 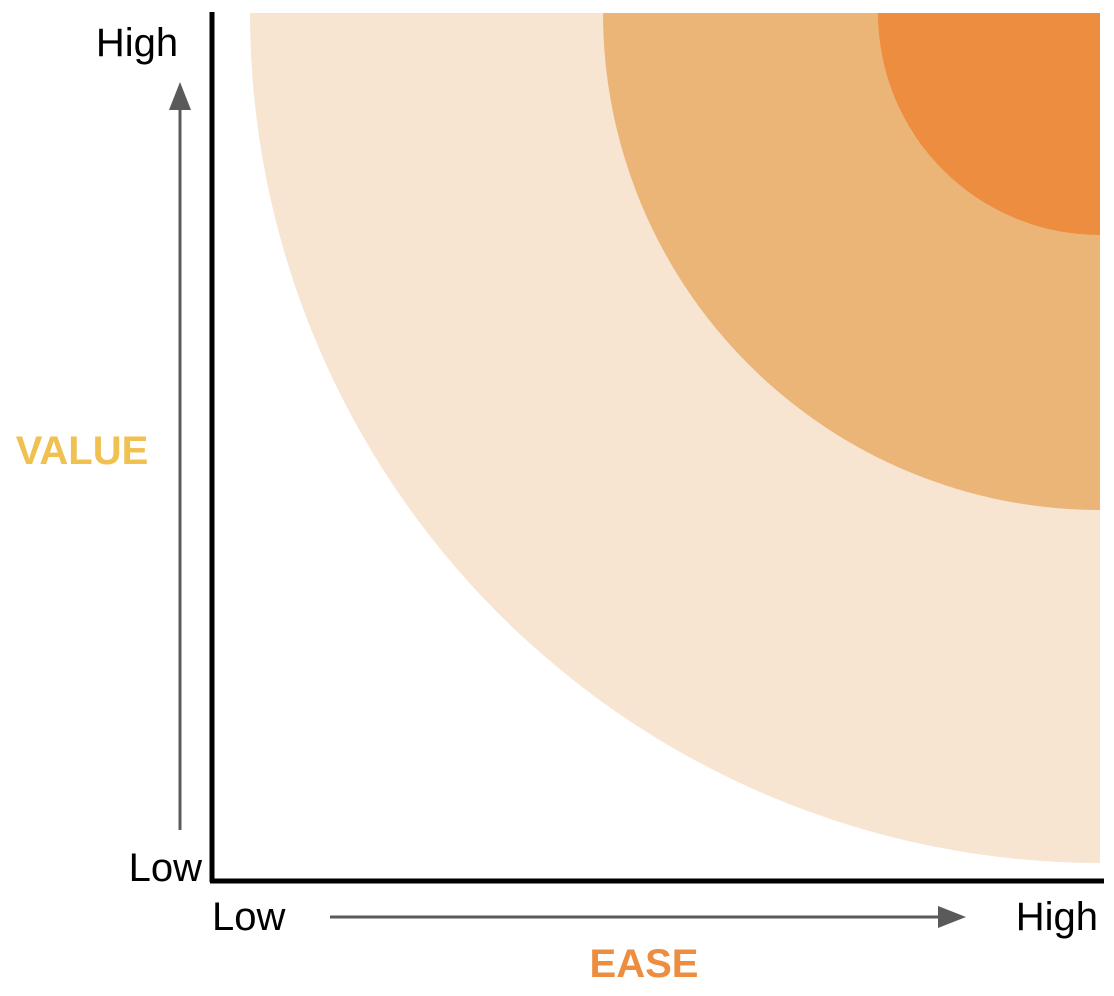 I want to click on x-axis-title: EASE, so click(x=644, y=964).